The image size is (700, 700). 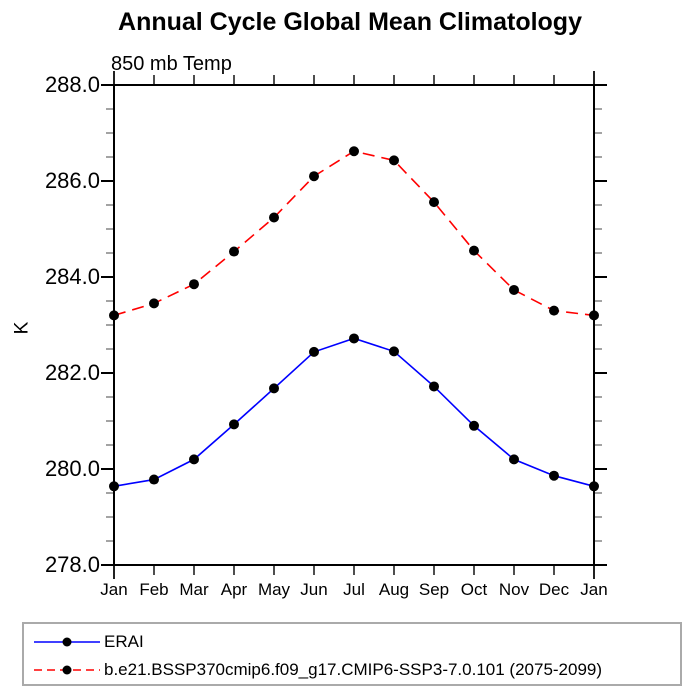 What do you see at coordinates (354, 589) in the screenshot?
I see `x-tick-label: Jul` at bounding box center [354, 589].